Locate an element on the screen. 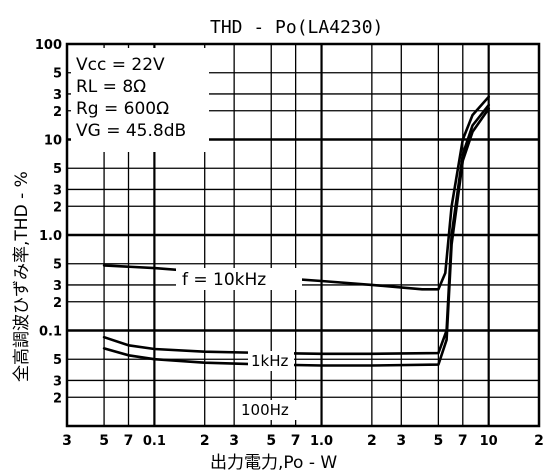 The width and height of the screenshot is (549, 473). x-tick-label-2: 7 is located at coordinates (129, 441).